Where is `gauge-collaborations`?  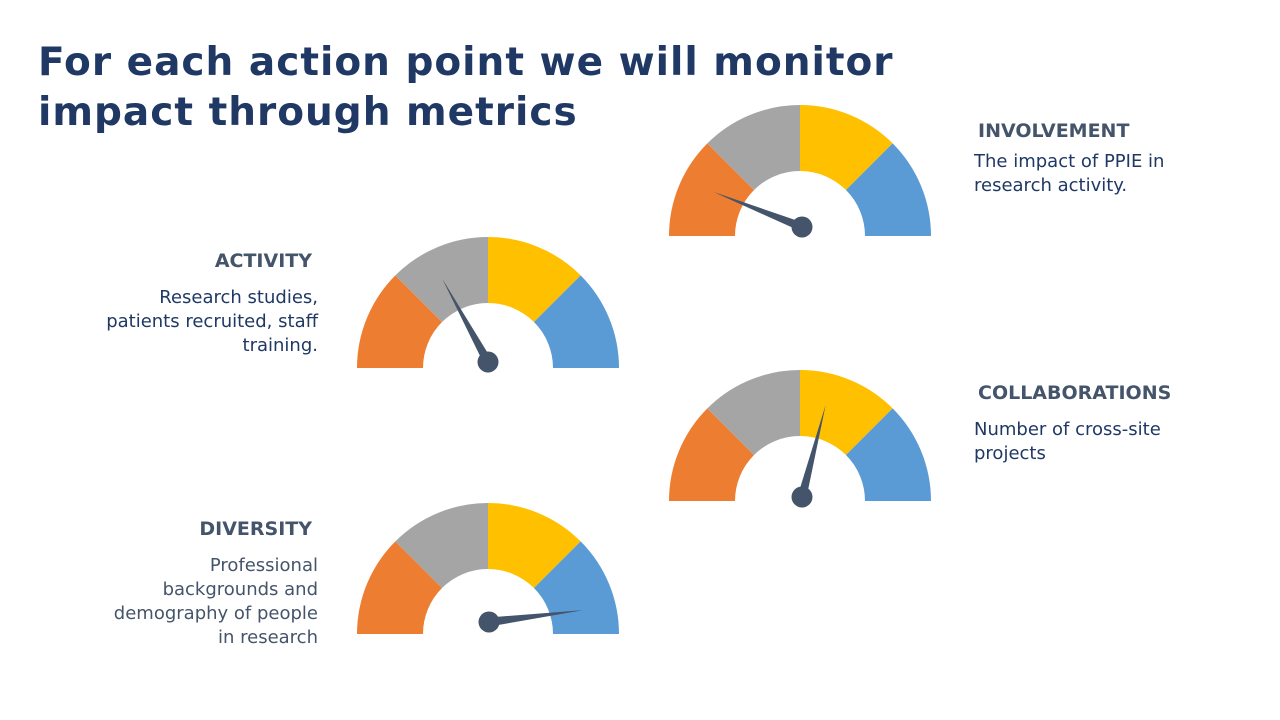 gauge-collaborations is located at coordinates (800, 439).